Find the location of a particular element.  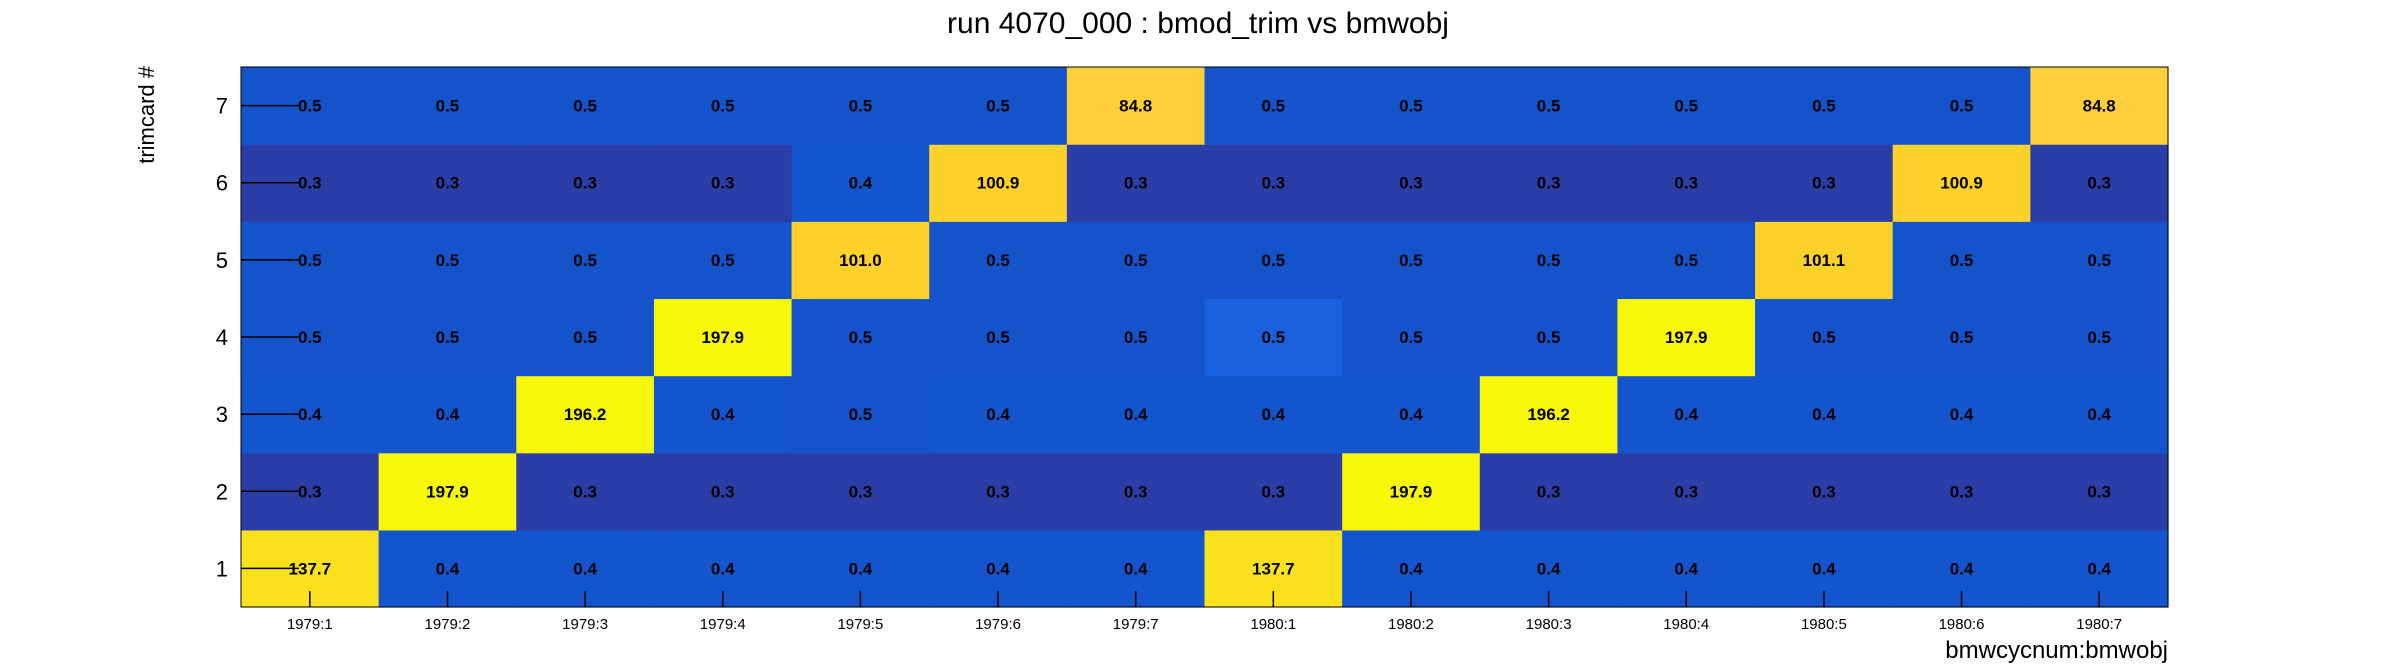

x-tick-label: 1979:5 is located at coordinates (860, 624).